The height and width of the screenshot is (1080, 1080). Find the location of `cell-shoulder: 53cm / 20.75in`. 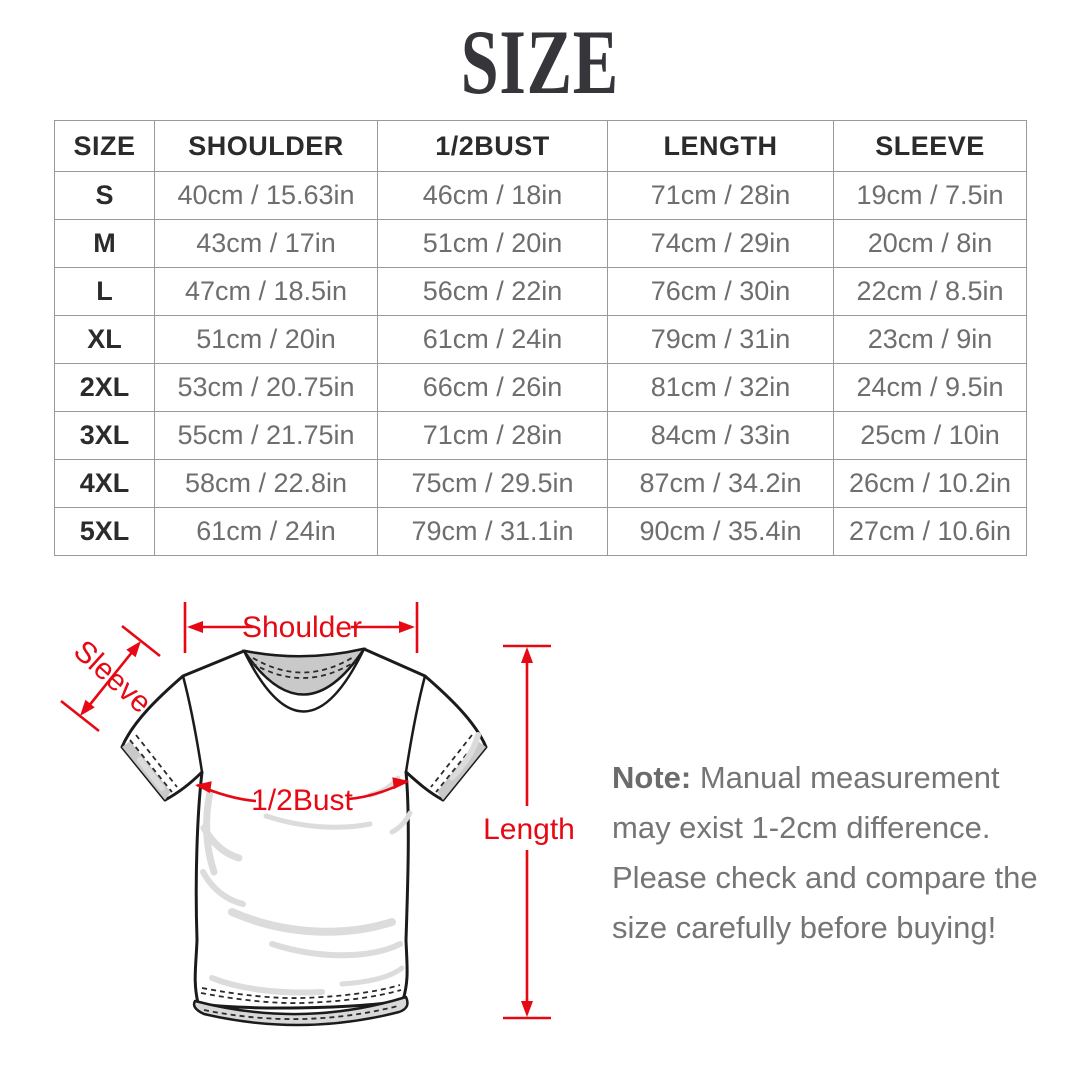

cell-shoulder: 53cm / 20.75in is located at coordinates (266, 387).